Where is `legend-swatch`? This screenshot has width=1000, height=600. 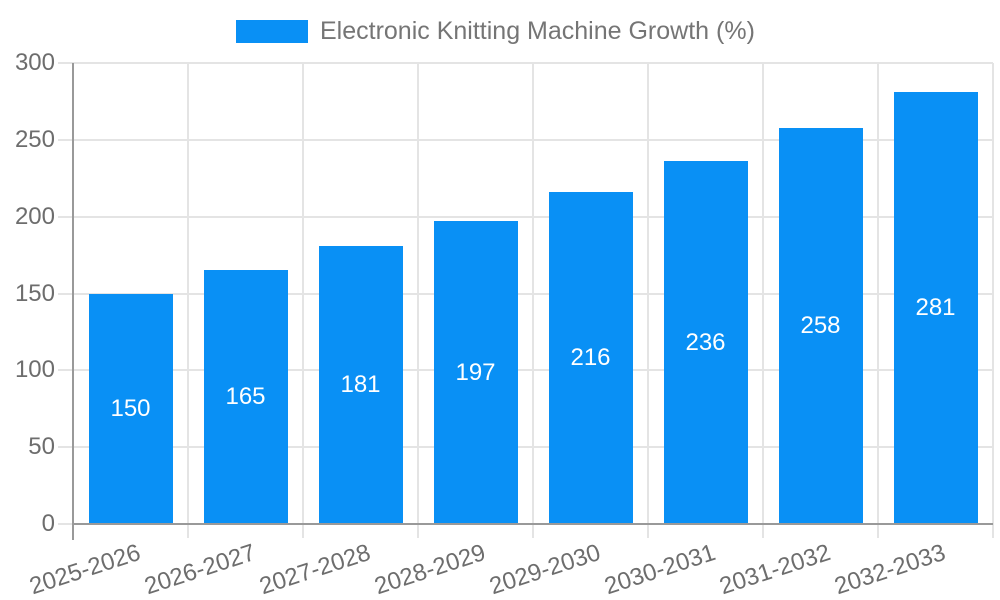
legend-swatch is located at coordinates (272, 31).